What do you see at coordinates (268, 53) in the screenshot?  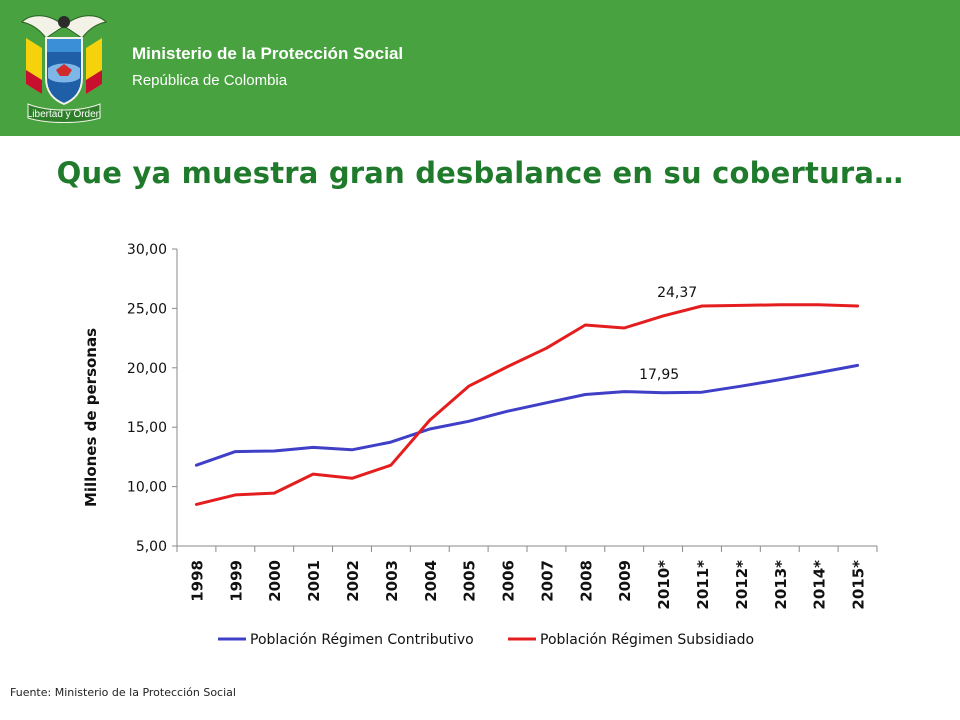 I see `ministry-name: Ministerio de la Protección Social` at bounding box center [268, 53].